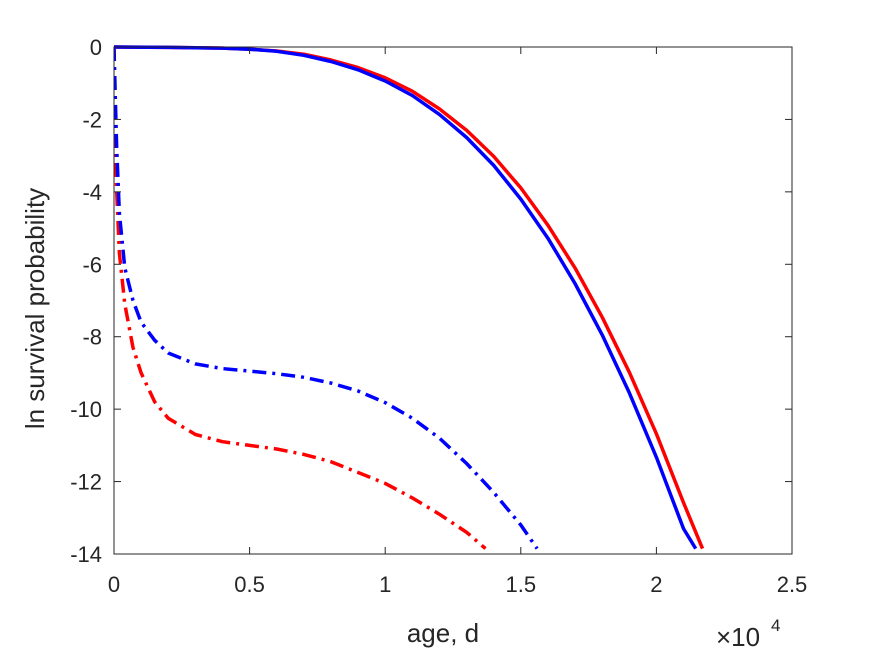  What do you see at coordinates (738, 637) in the screenshot?
I see `x-axis-multiplier: ×10` at bounding box center [738, 637].